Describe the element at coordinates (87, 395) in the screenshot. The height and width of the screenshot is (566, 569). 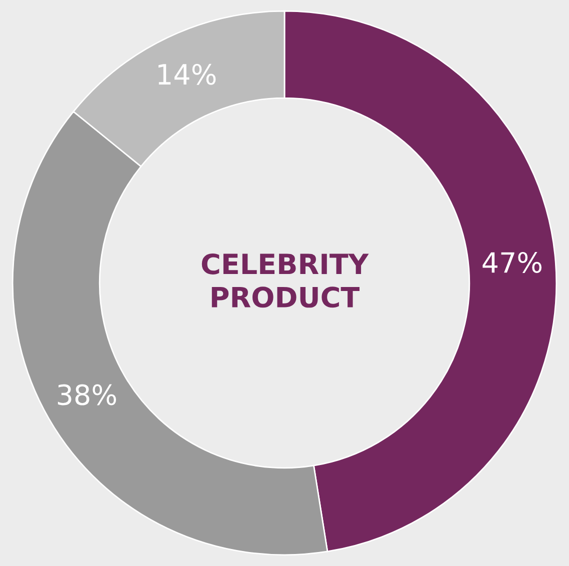
I see `data-label: 38%` at that location.